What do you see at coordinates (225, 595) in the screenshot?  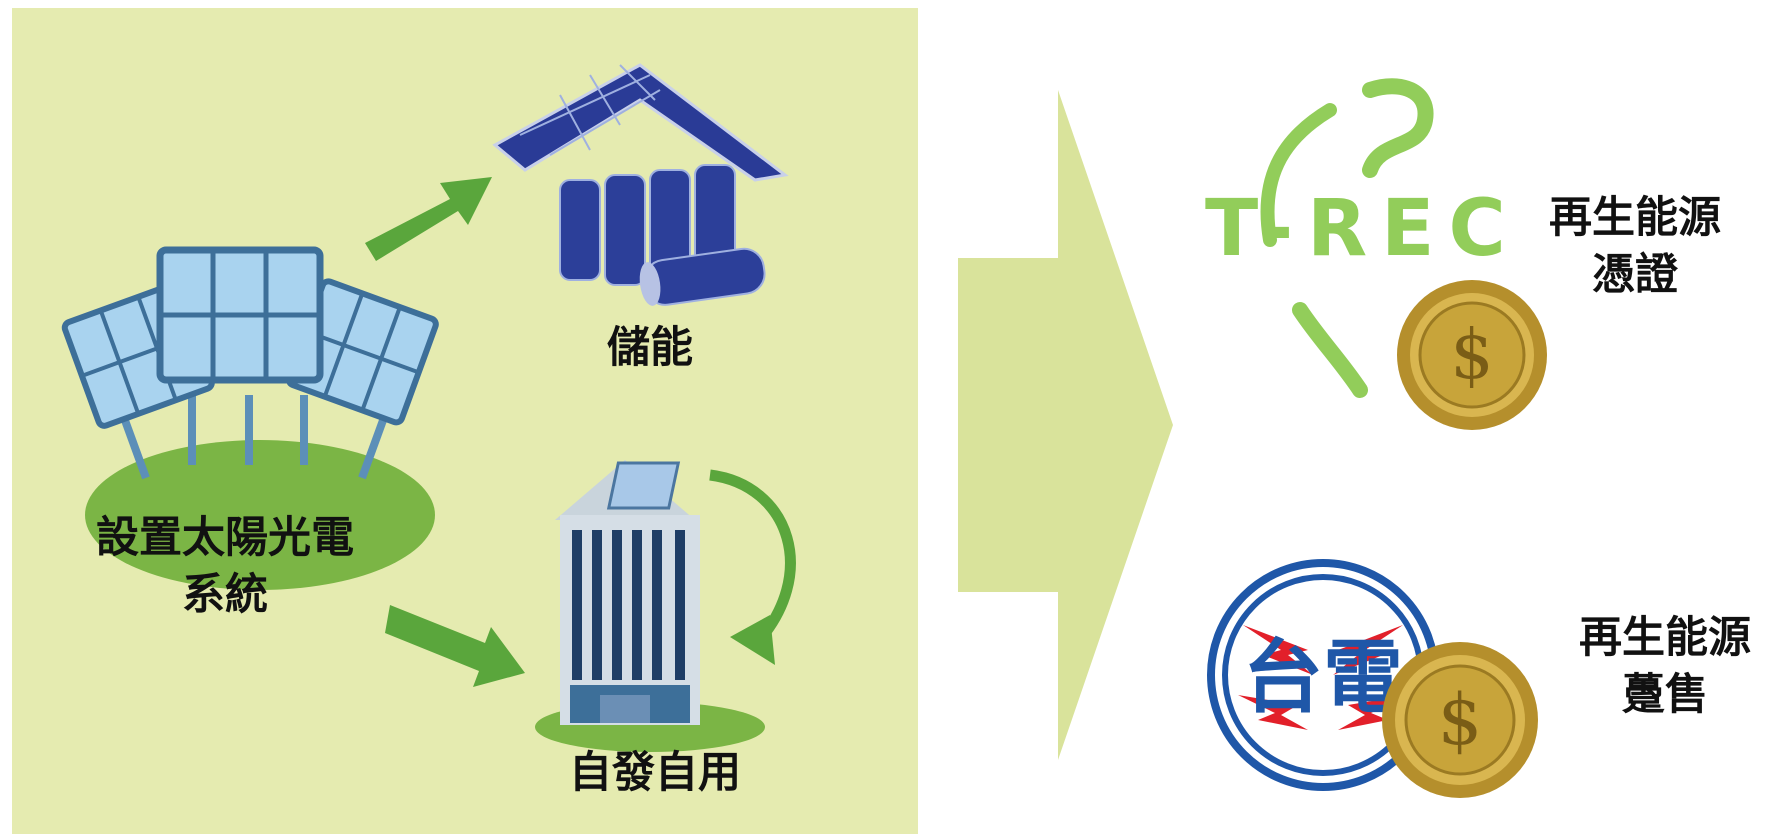 I see `solar-system-label-line2: 系統` at bounding box center [225, 595].